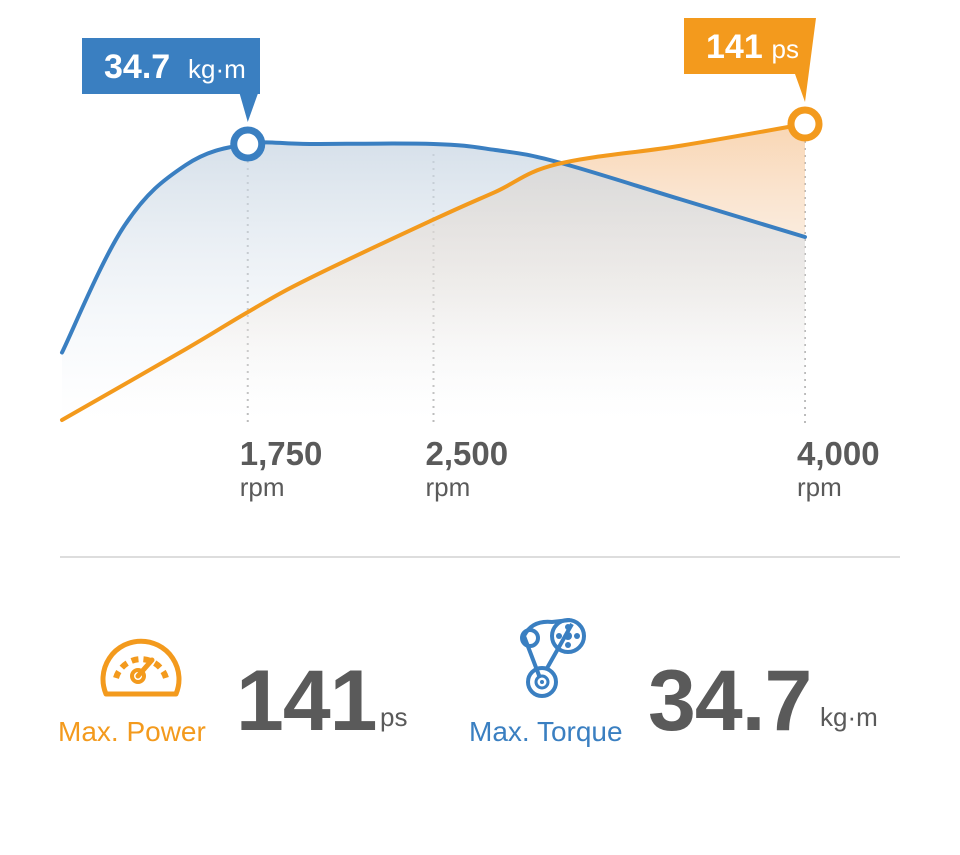 The image size is (960, 855). What do you see at coordinates (132, 731) in the screenshot?
I see `max-power-caption: Max. Power` at bounding box center [132, 731].